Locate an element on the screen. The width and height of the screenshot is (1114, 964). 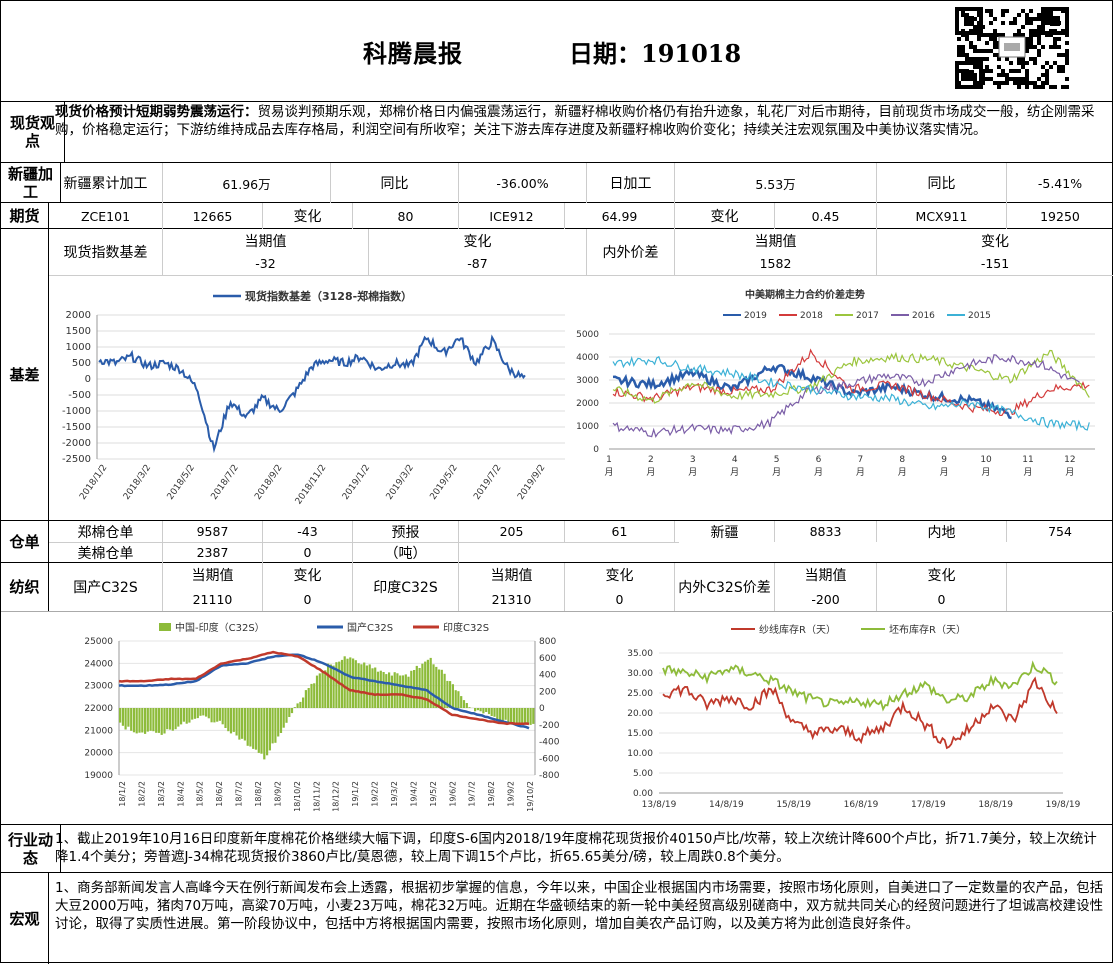
xinjiang-warrant-label: 新疆 is located at coordinates (725, 531).